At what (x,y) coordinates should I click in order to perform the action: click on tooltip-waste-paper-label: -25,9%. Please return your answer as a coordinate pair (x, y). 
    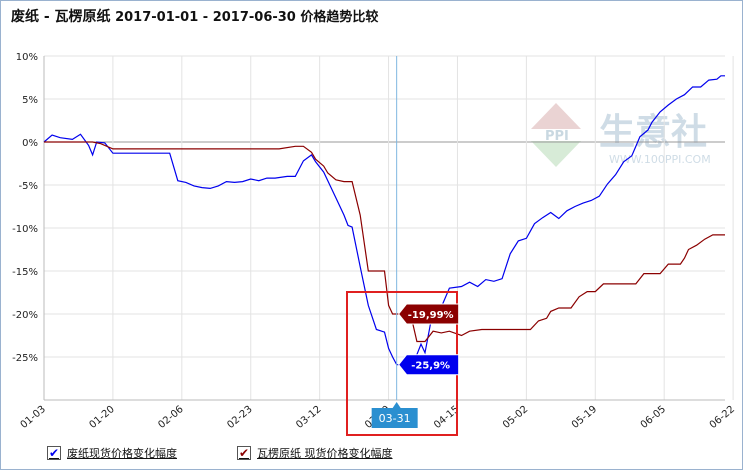
    Looking at the image, I should click on (430, 366).